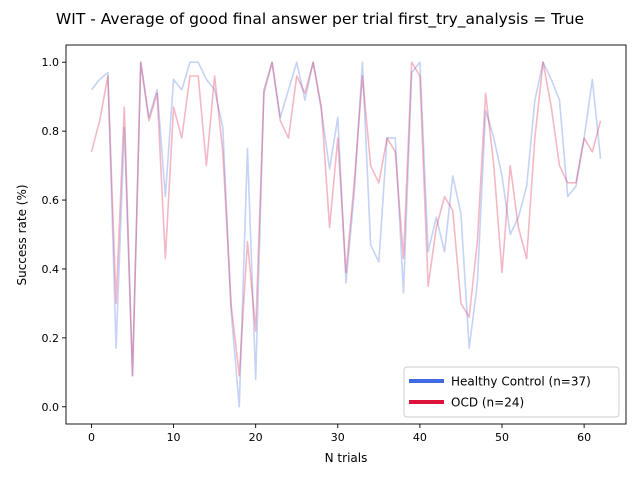  I want to click on x-tick-label: 10, so click(174, 437).